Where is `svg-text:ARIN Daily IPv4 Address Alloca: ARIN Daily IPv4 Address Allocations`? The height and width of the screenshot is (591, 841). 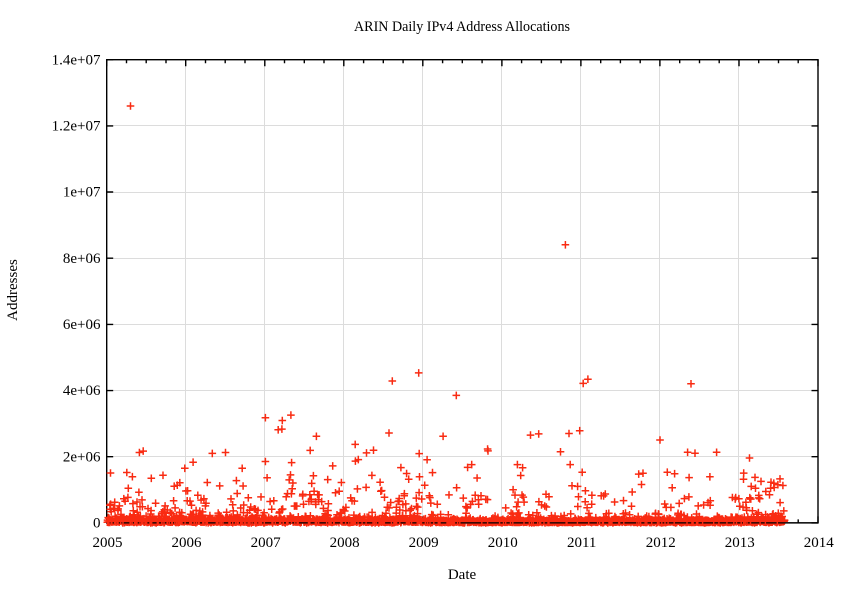 svg-text:ARIN Daily IPv4 Address Alloca: ARIN Daily IPv4 Address Allocations is located at coordinates (462, 27).